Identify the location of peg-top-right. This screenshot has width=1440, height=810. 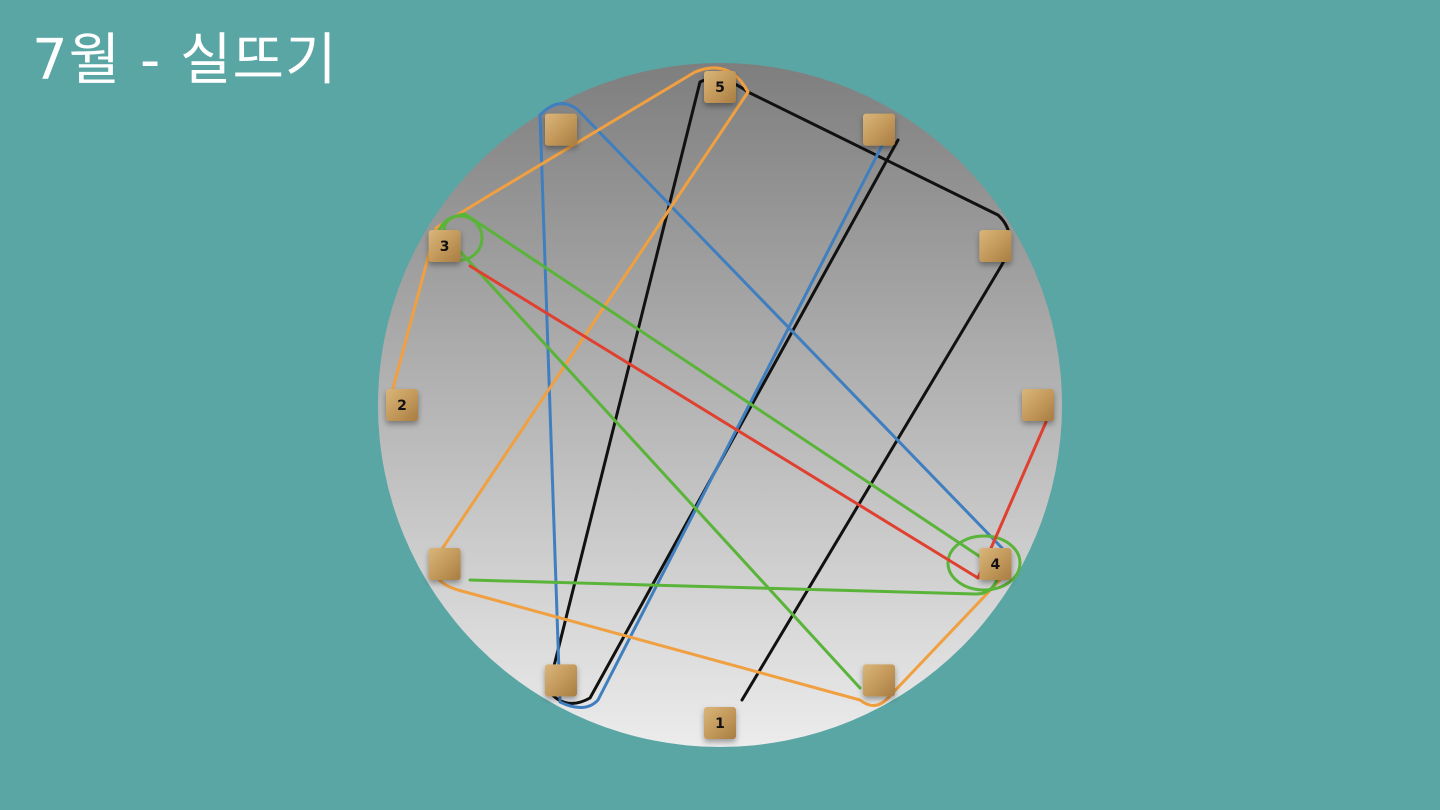
(879, 129).